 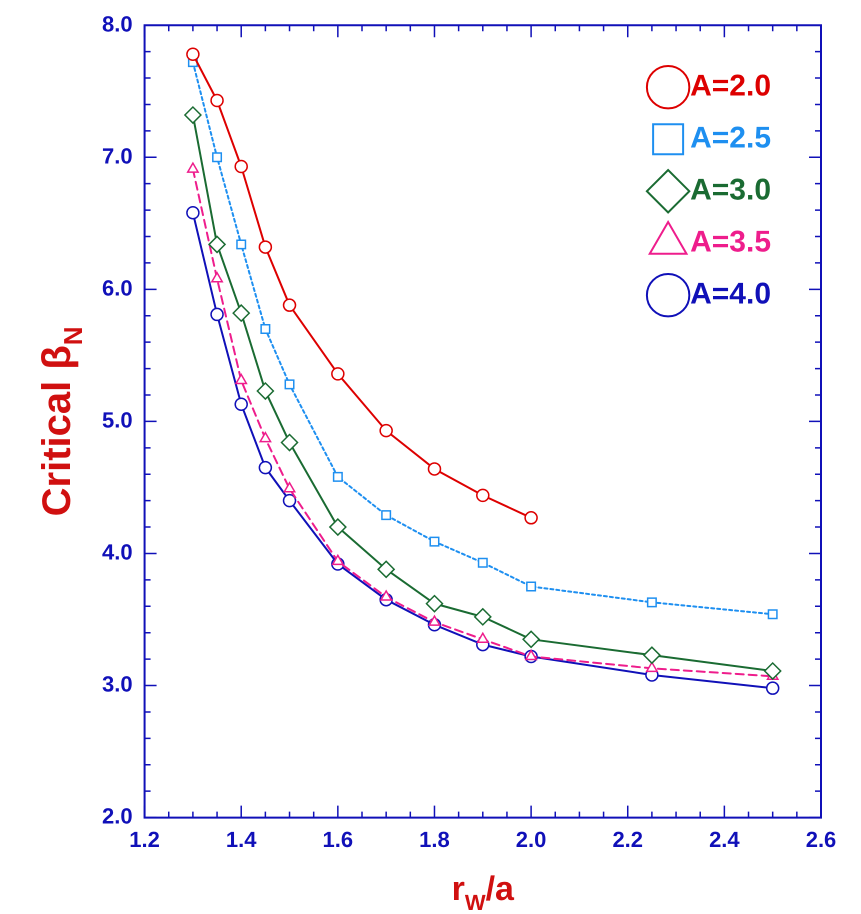 What do you see at coordinates (117, 419) in the screenshot?
I see `y-tick-label: 5.0` at bounding box center [117, 419].